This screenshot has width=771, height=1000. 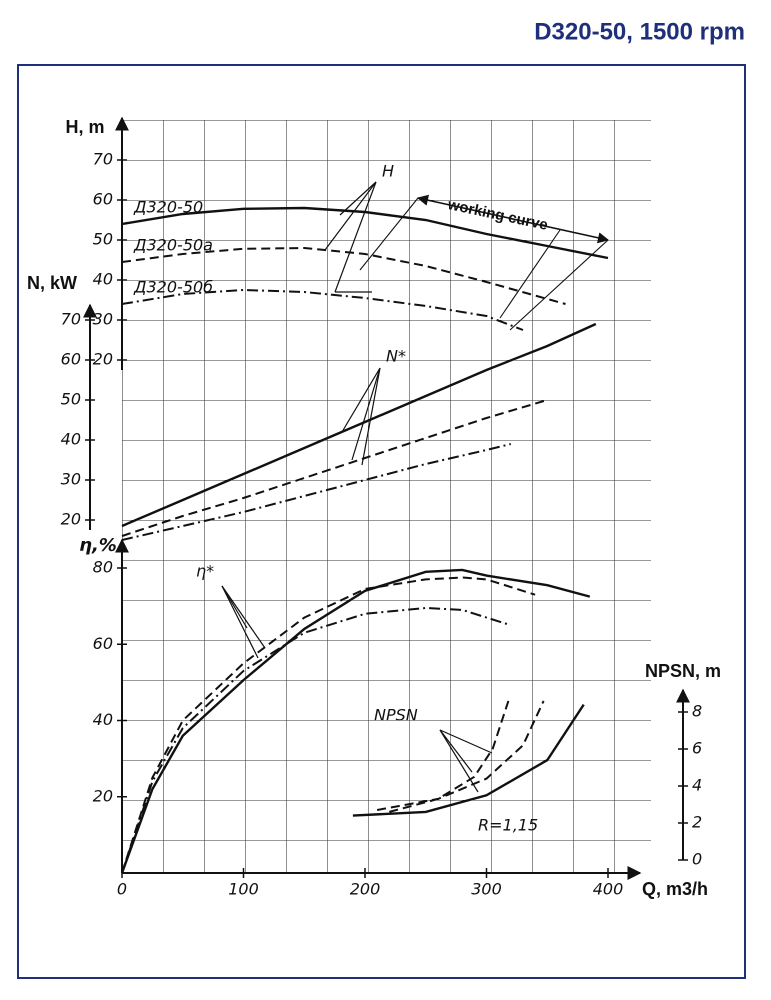 What do you see at coordinates (697, 822) in the screenshot?
I see `y-tick-label: 2` at bounding box center [697, 822].